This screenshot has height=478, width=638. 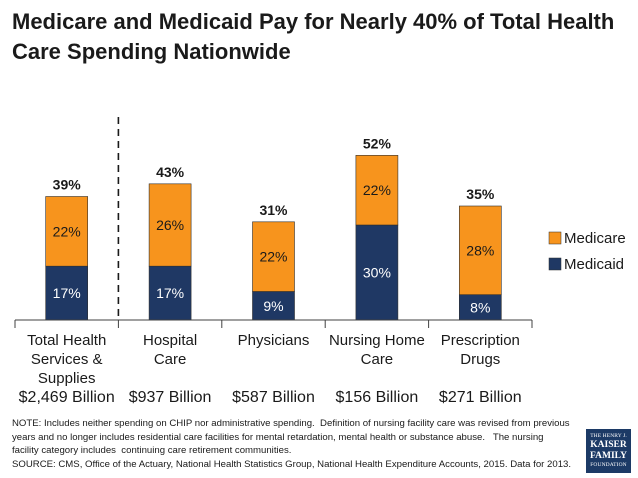 I want to click on logo-line: KAISER, so click(x=608, y=445).